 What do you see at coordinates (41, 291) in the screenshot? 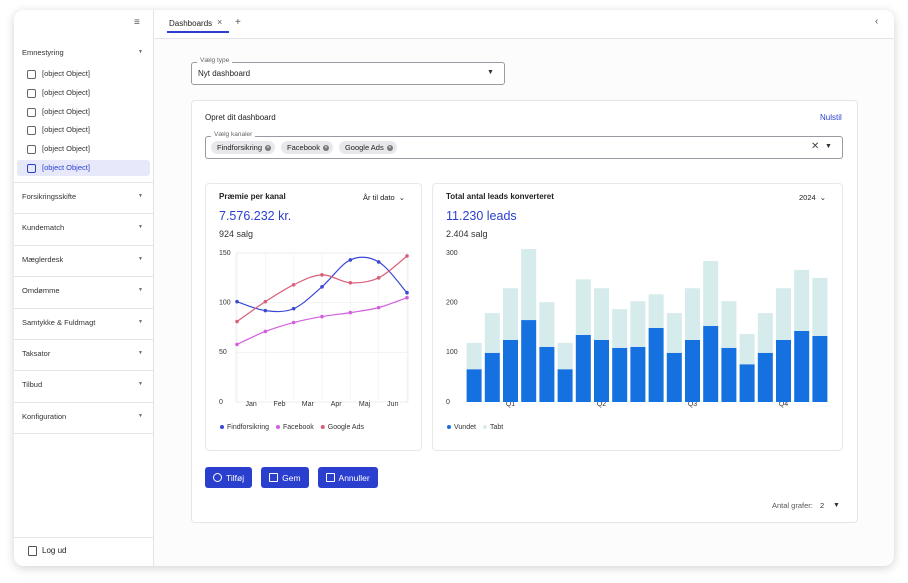
I see `section-header: Omdømme` at bounding box center [41, 291].